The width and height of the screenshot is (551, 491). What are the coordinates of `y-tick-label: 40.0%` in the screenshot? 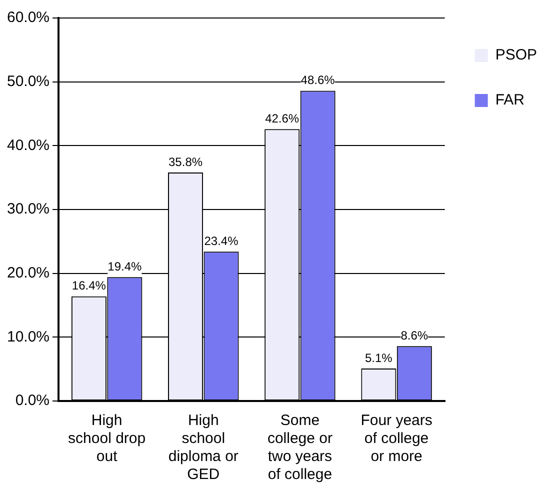 It's located at (28, 145).